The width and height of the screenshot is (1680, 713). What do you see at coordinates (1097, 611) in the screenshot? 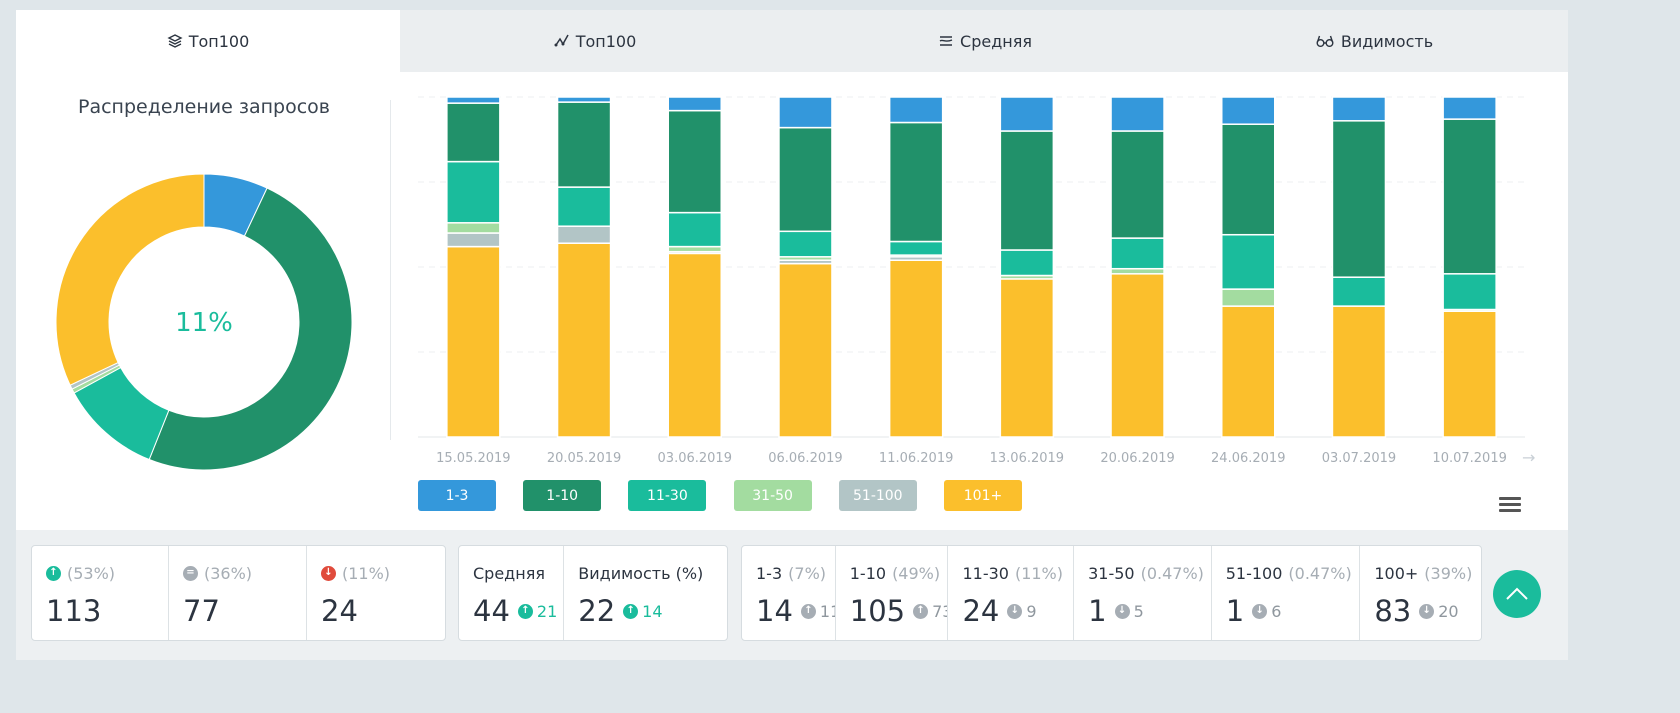
I see `range-count: 1` at bounding box center [1097, 611].